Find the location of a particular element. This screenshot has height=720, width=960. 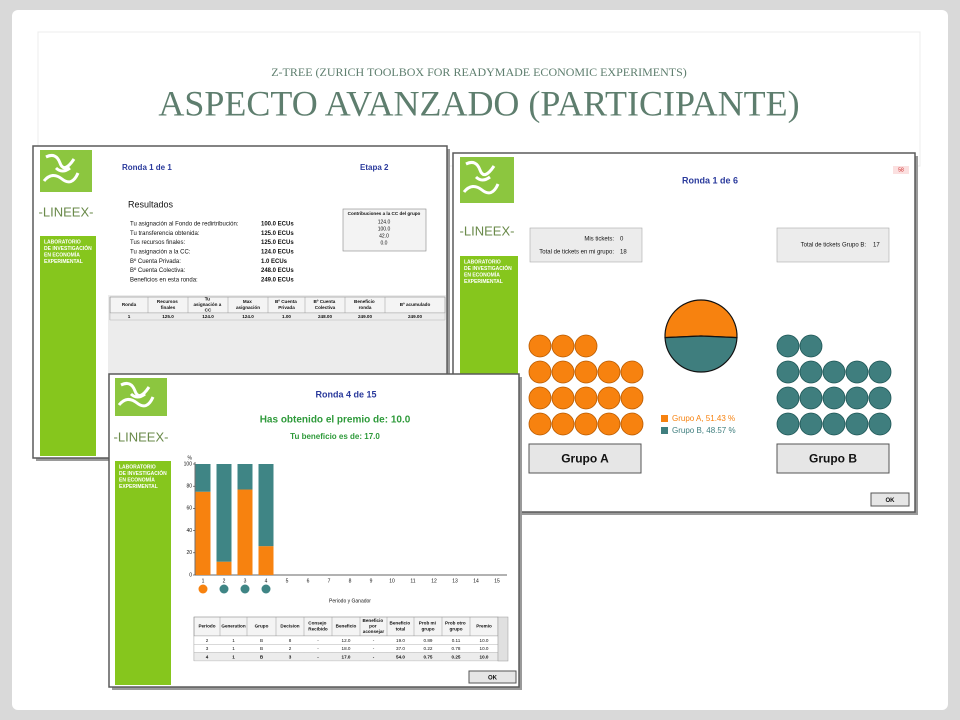

column-header: Tu asignación a CC is located at coordinates (207, 305).